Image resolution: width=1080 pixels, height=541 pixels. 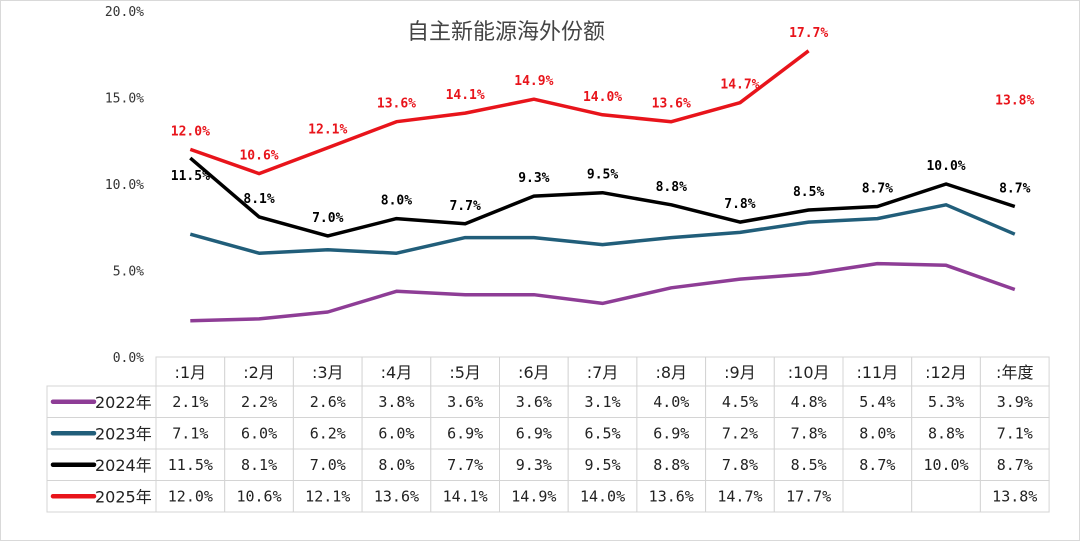 I want to click on category-label: :7月, so click(x=603, y=372).